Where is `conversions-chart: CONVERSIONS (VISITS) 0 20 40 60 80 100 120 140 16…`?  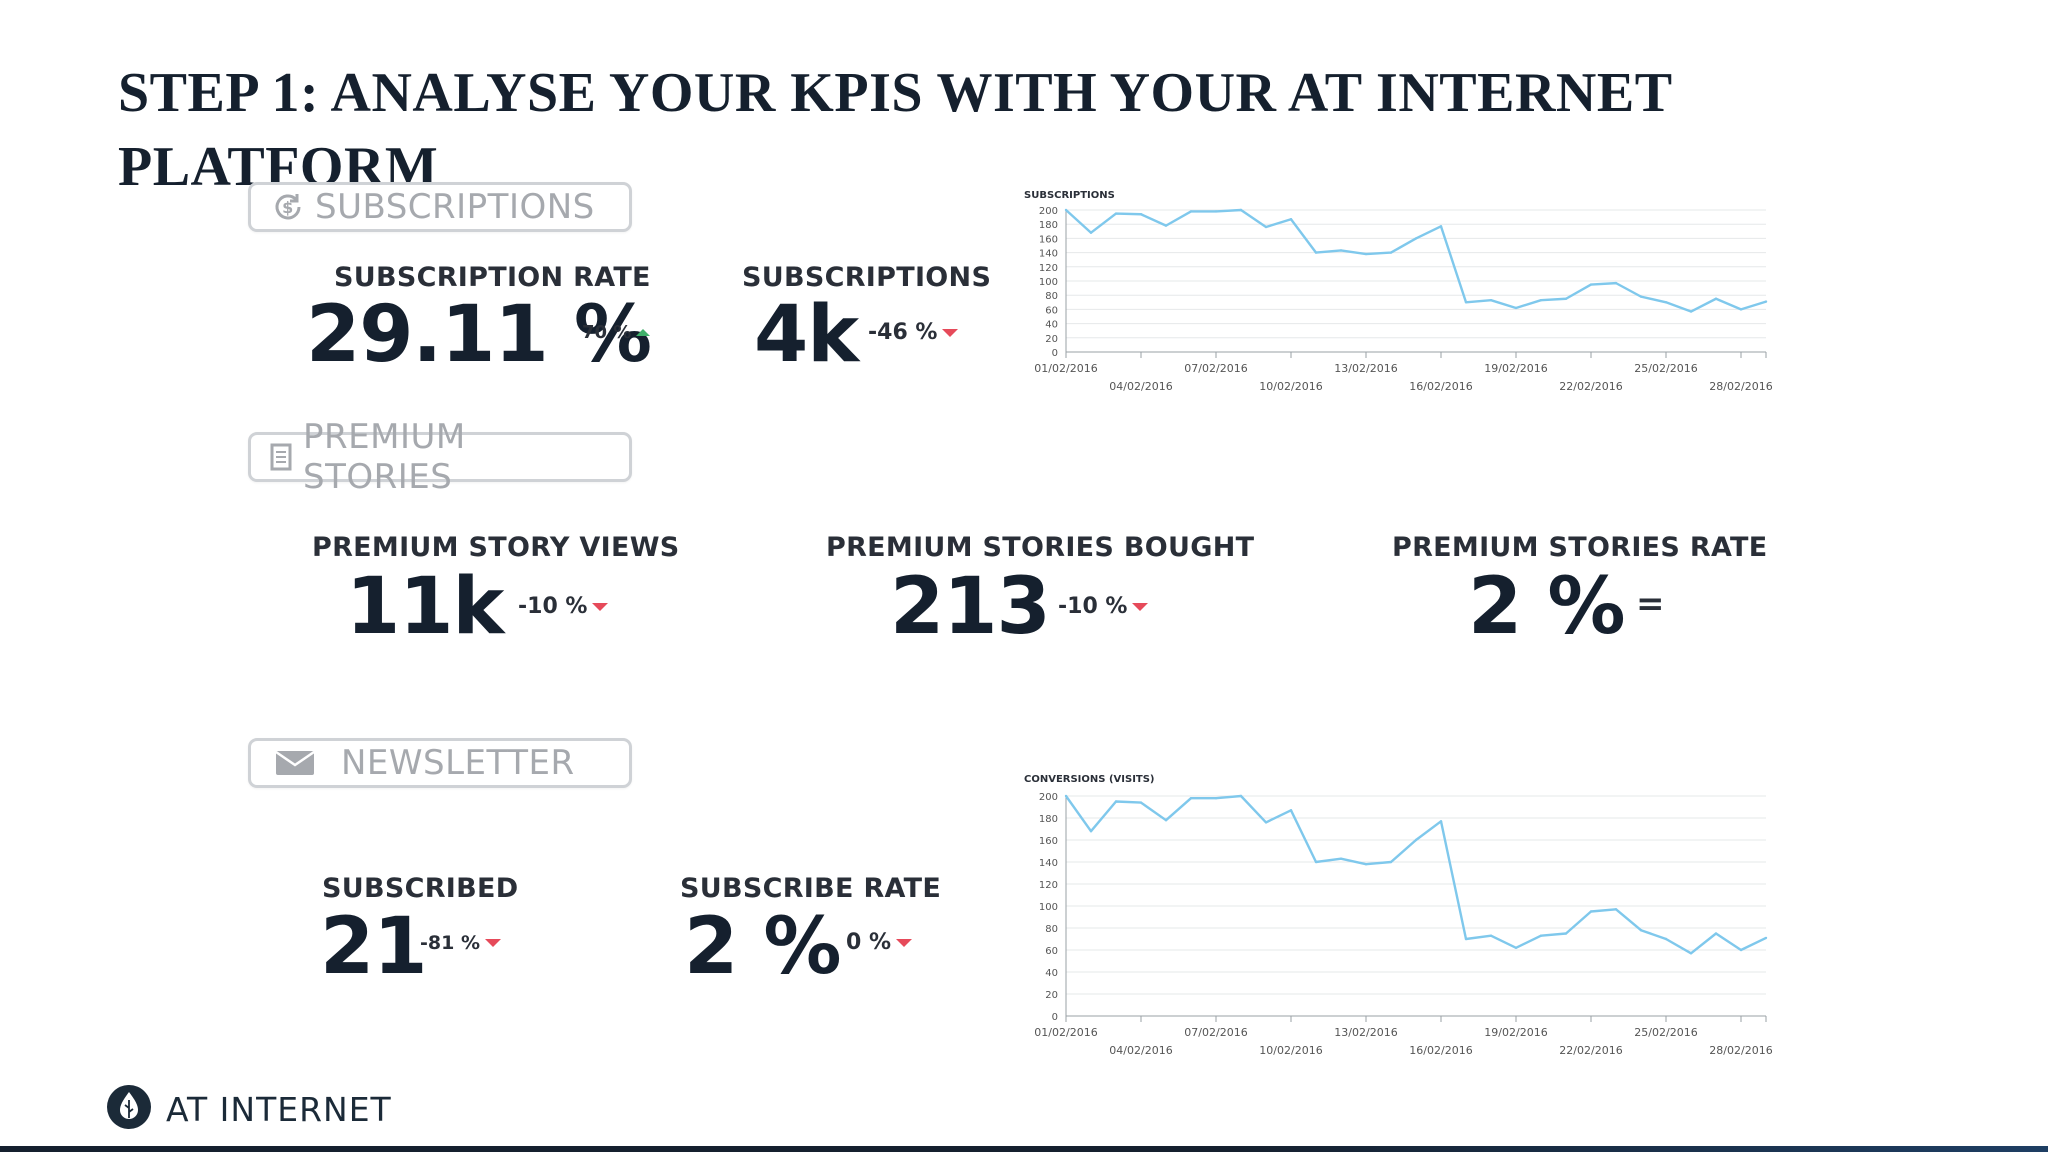 conversions-chart: CONVERSIONS (VISITS) 0 20 40 60 80 100 120 140 16… is located at coordinates (1403, 918).